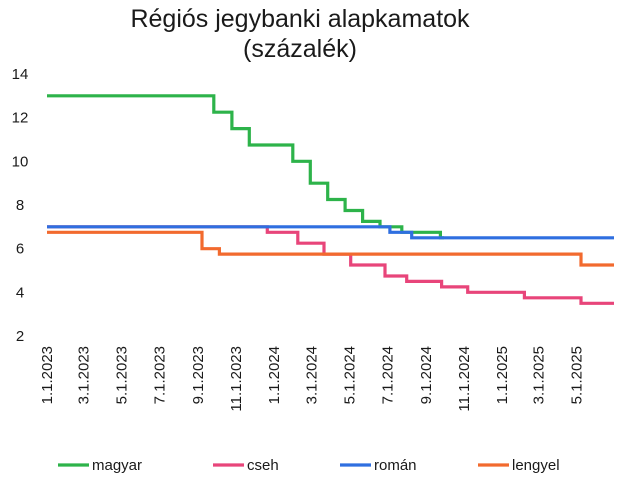  I want to click on y-axis: 2 4 6 8 10 12 14, so click(20, 205).